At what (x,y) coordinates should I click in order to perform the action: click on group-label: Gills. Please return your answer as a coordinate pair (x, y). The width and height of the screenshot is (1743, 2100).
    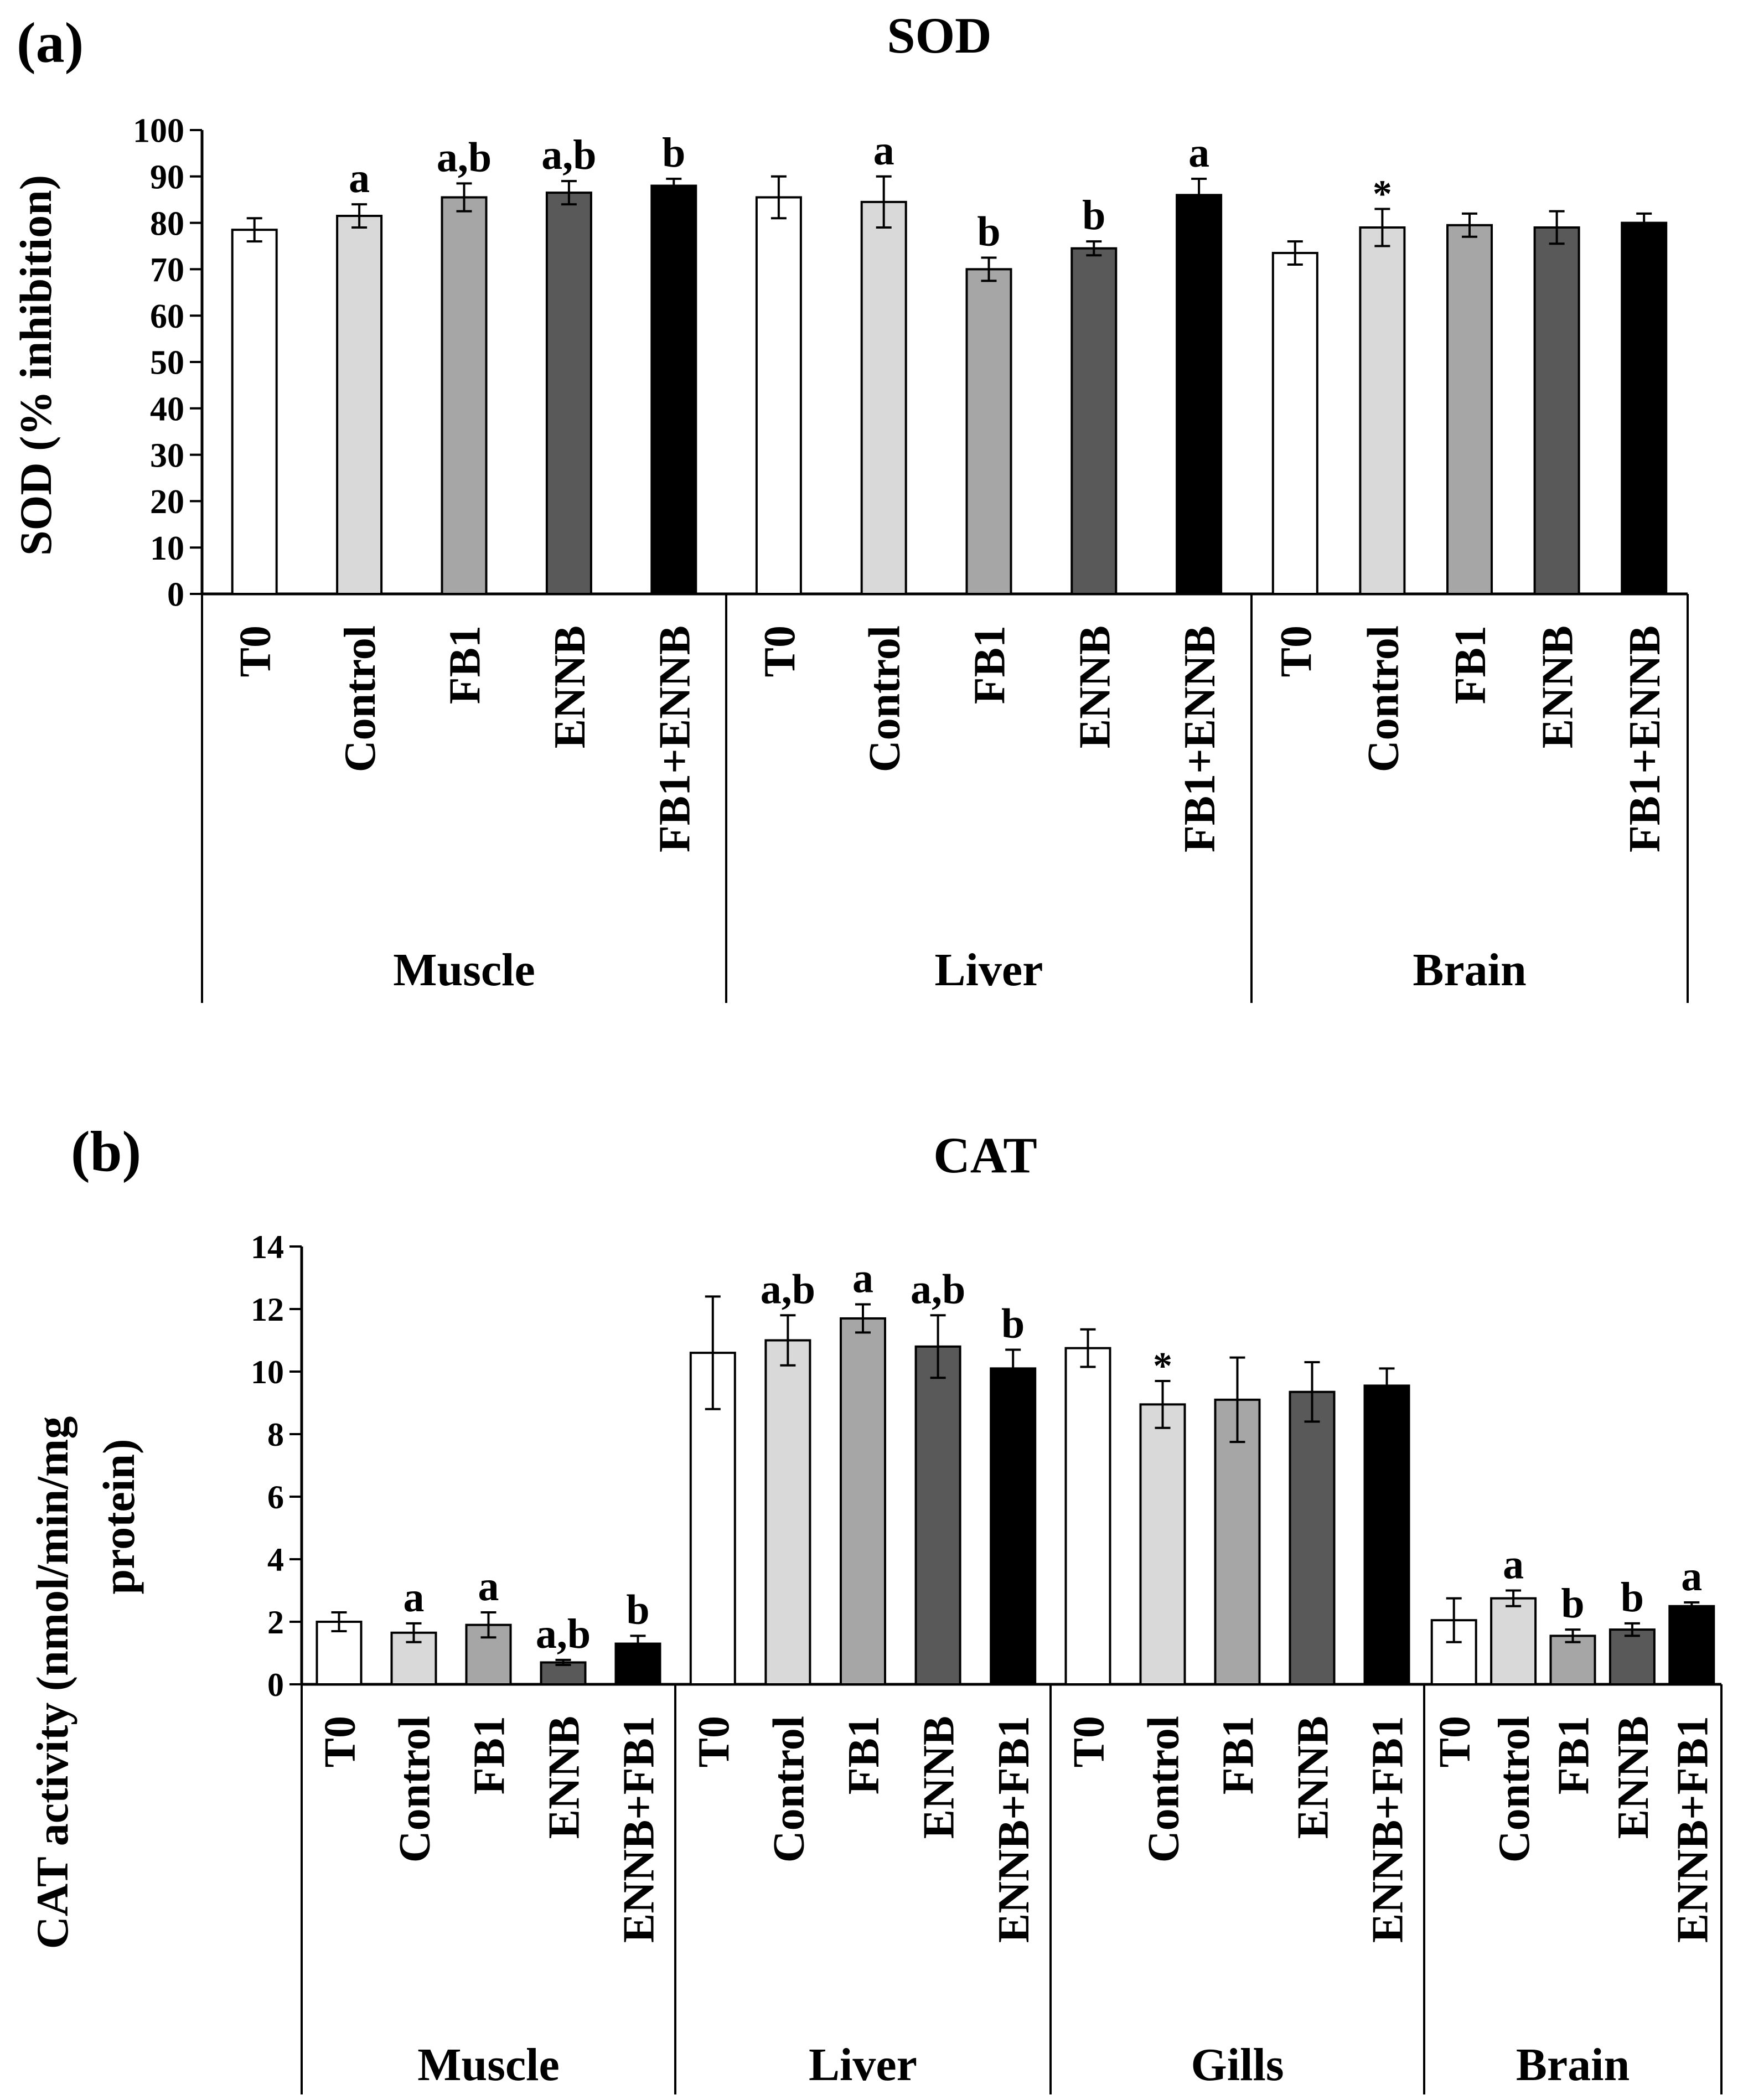
    Looking at the image, I should click on (1237, 2065).